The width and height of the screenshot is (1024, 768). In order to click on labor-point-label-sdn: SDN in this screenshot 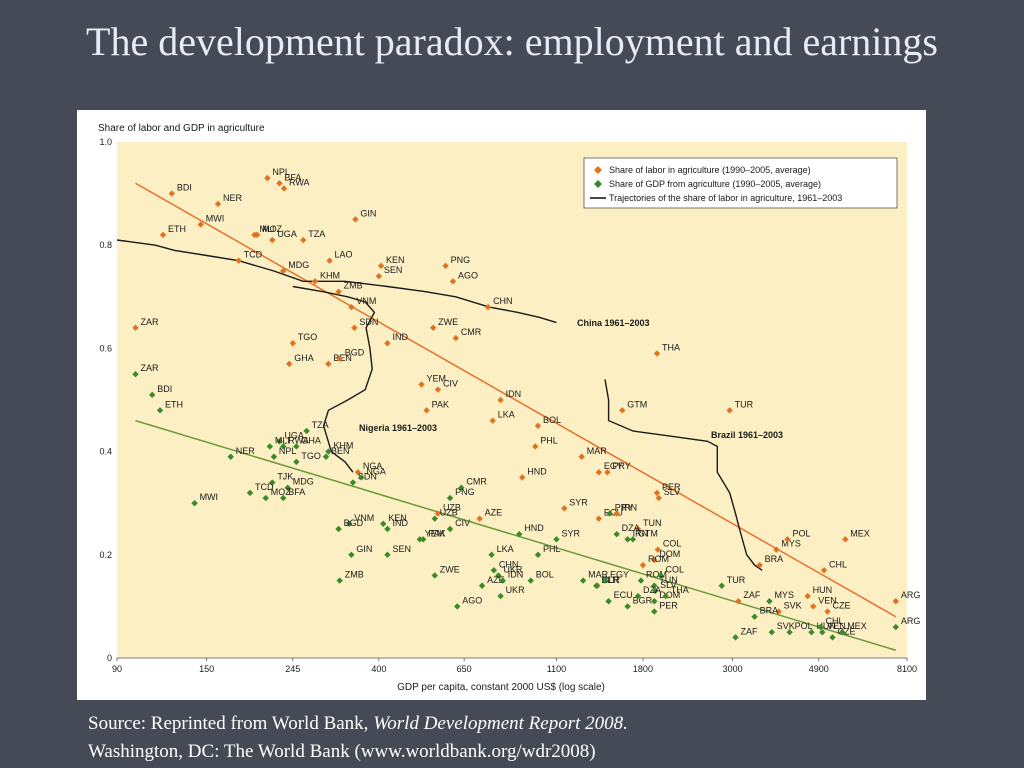, I will do `click(368, 322)`.